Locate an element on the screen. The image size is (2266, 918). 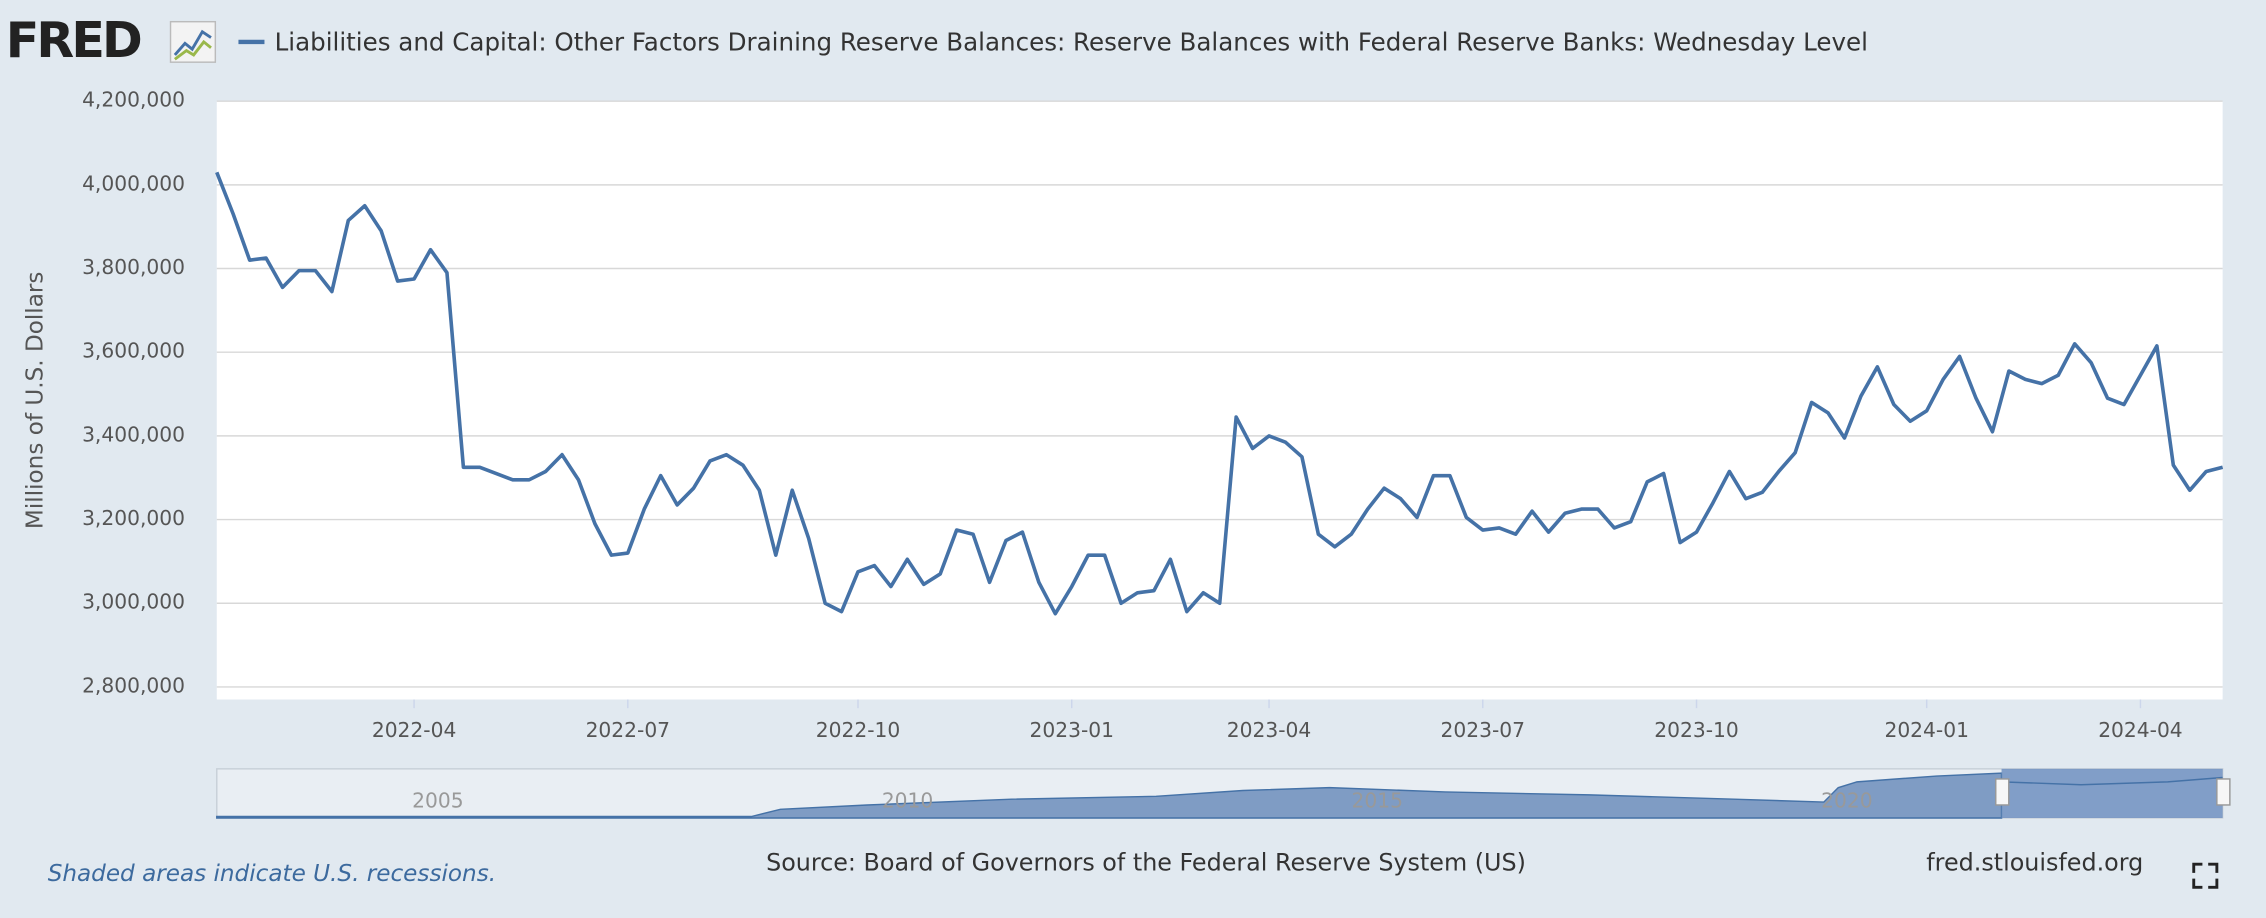
y-tick-label: 3,400,000 is located at coordinates (133, 434).